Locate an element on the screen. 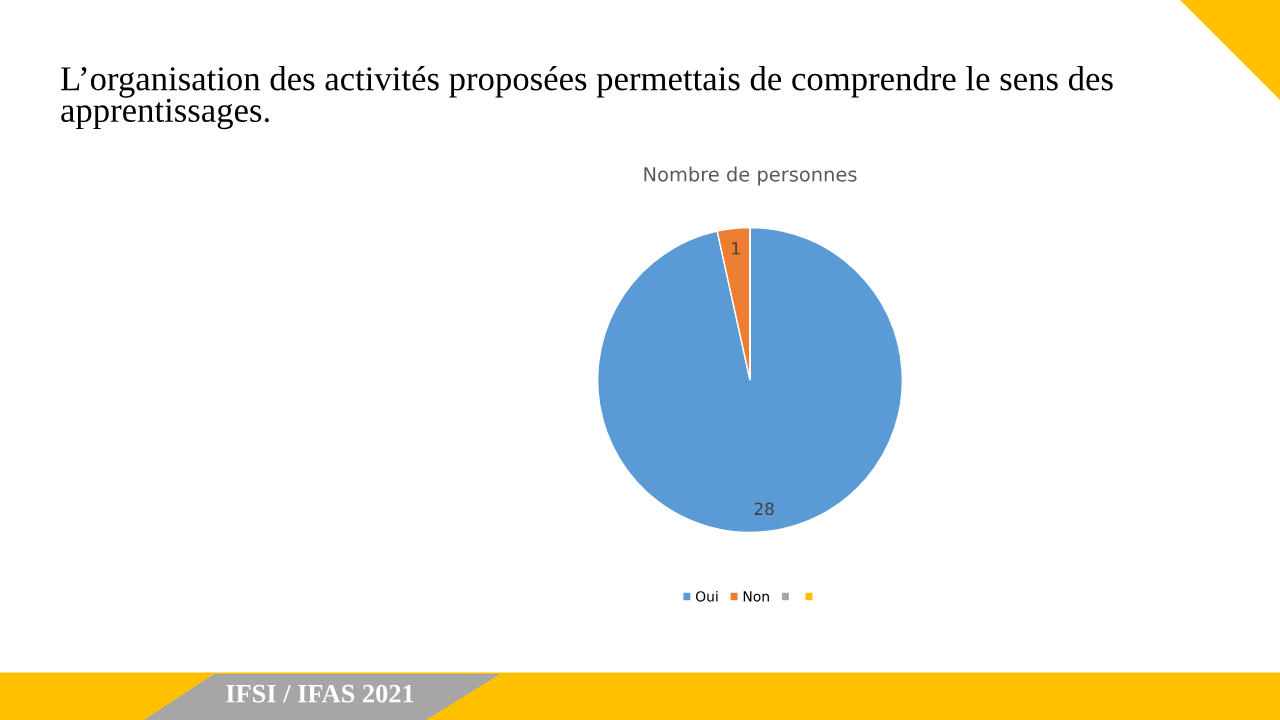 The height and width of the screenshot is (720, 1280). chart-subtitle: Nombre de personnes is located at coordinates (750, 176).